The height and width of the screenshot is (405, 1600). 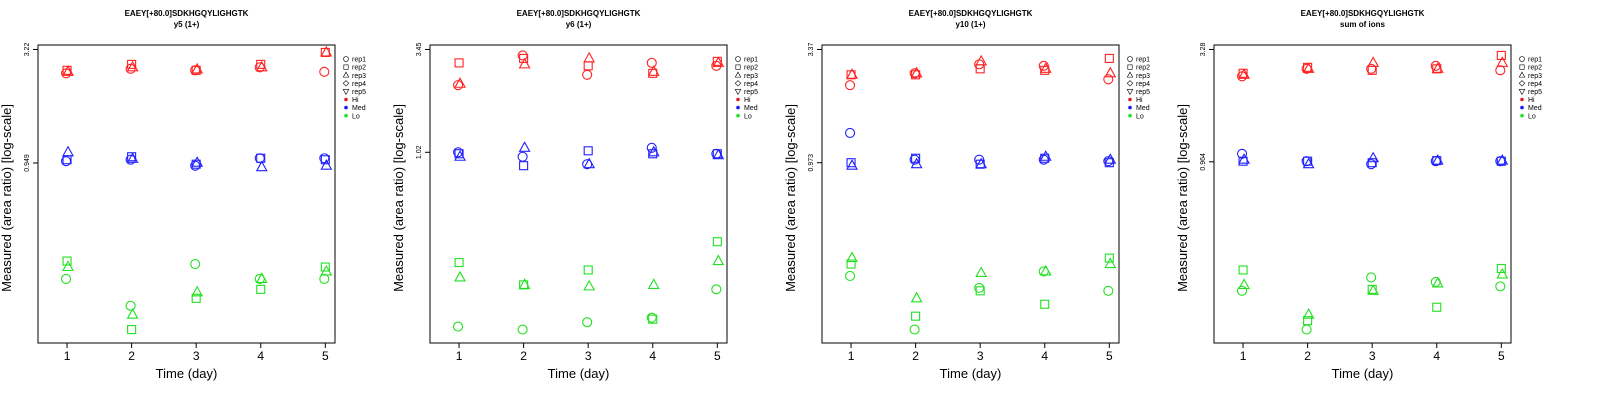 What do you see at coordinates (1532, 116) in the screenshot?
I see `legend-label-lo: Lo` at bounding box center [1532, 116].